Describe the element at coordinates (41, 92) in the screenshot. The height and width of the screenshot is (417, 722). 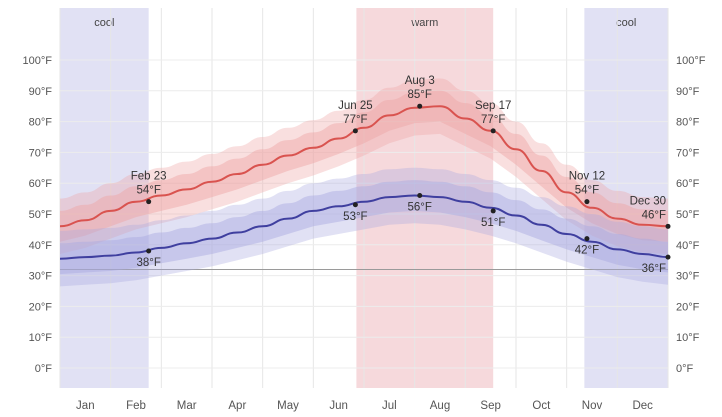
I see `y-tick-label-left: 90°F` at that location.